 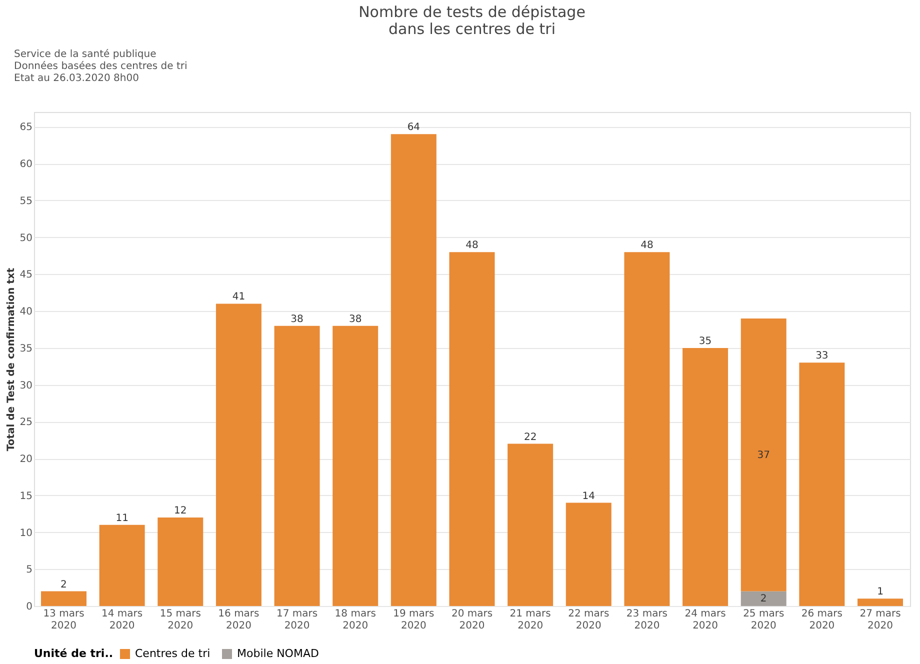 I want to click on text: Données basées des centres de tri, so click(x=101, y=66).